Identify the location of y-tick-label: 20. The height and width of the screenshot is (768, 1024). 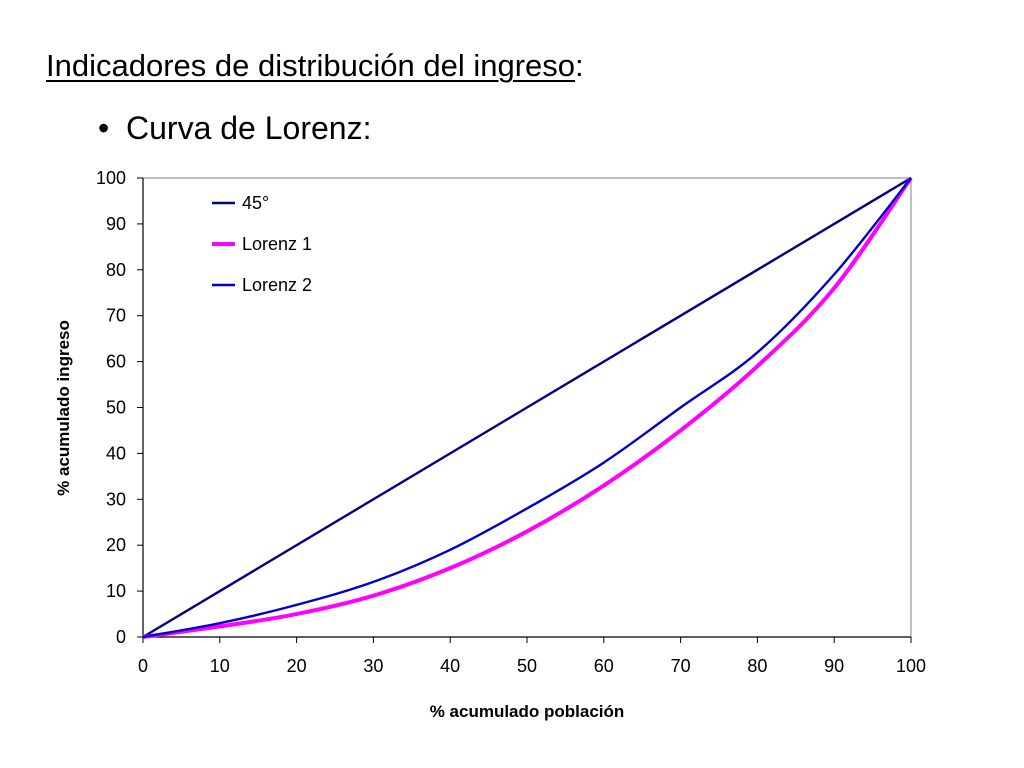
(116, 545).